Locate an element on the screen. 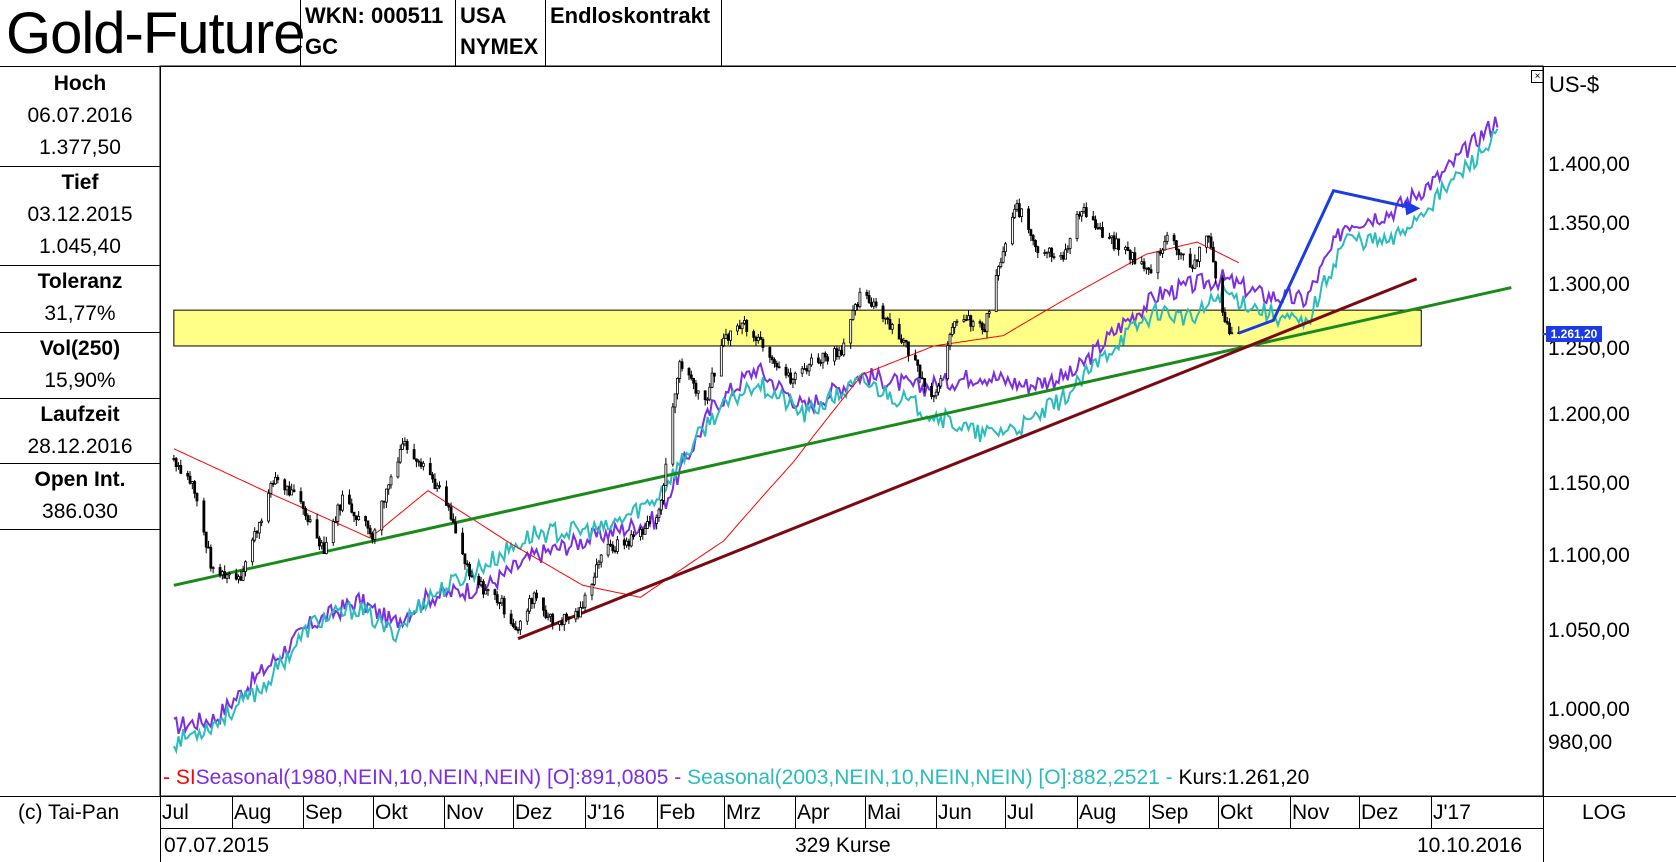  scale-toggle: LOG is located at coordinates (1604, 812).